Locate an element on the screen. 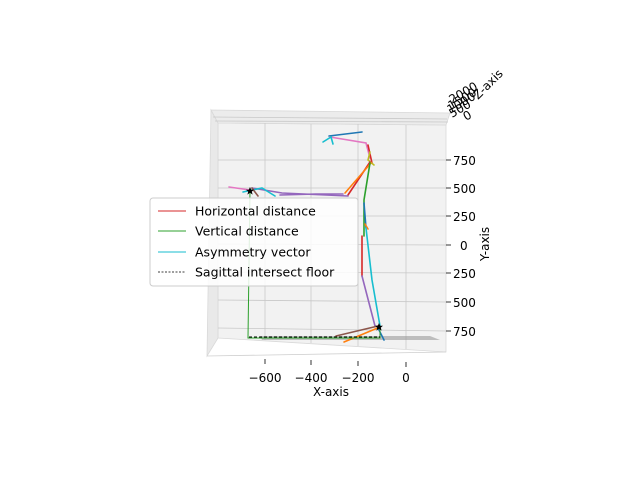 Image resolution: width=640 pixels, height=480 pixels. z-tick-label: 0 is located at coordinates (468, 116).